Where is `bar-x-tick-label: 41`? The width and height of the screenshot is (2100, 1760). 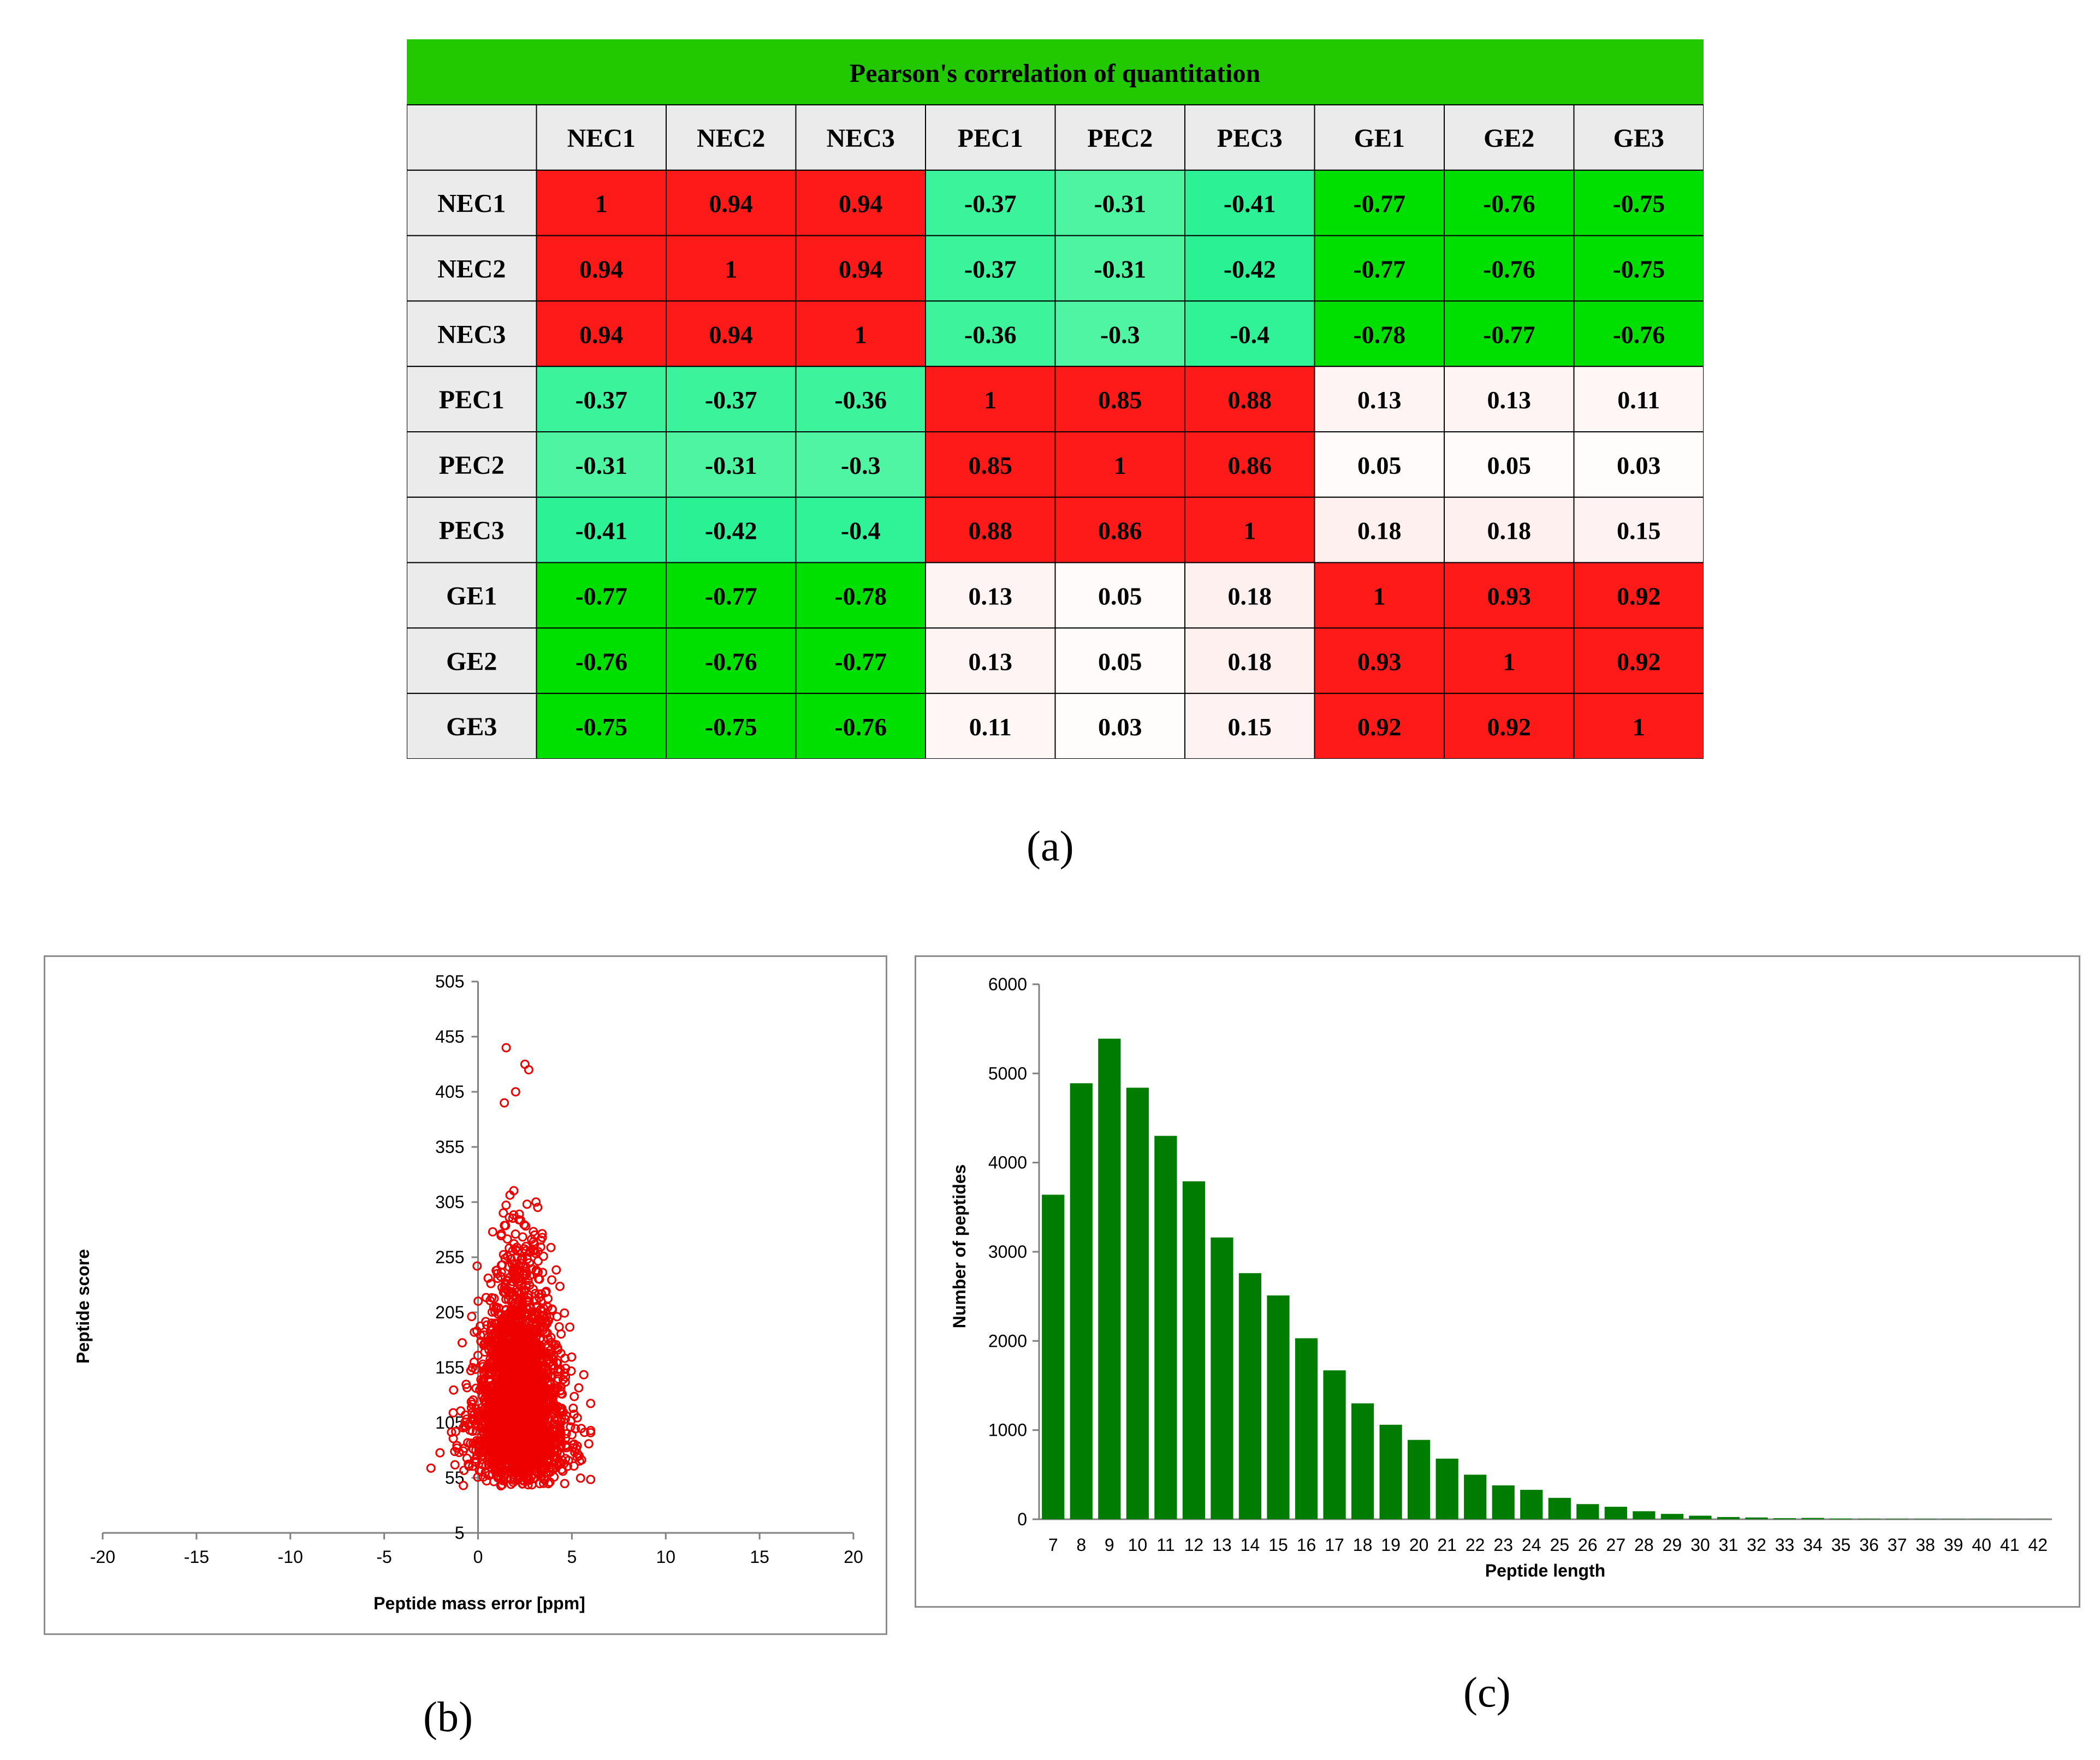
bar-x-tick-label: 41 is located at coordinates (2010, 1545).